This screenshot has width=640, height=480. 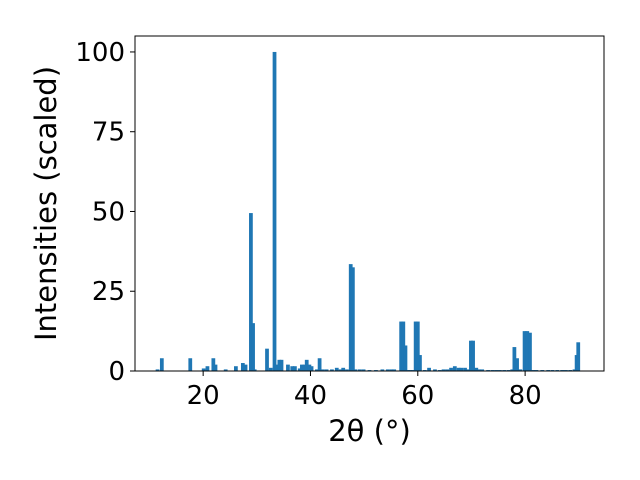 I want to click on x-axis: 20 40 60 80, so click(x=364, y=391).